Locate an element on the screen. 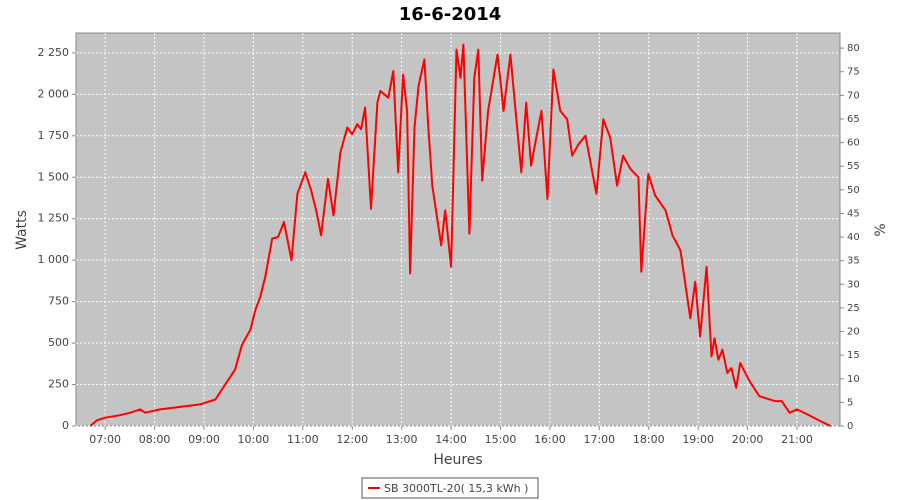  y-tick-label: 0 is located at coordinates (65, 425).